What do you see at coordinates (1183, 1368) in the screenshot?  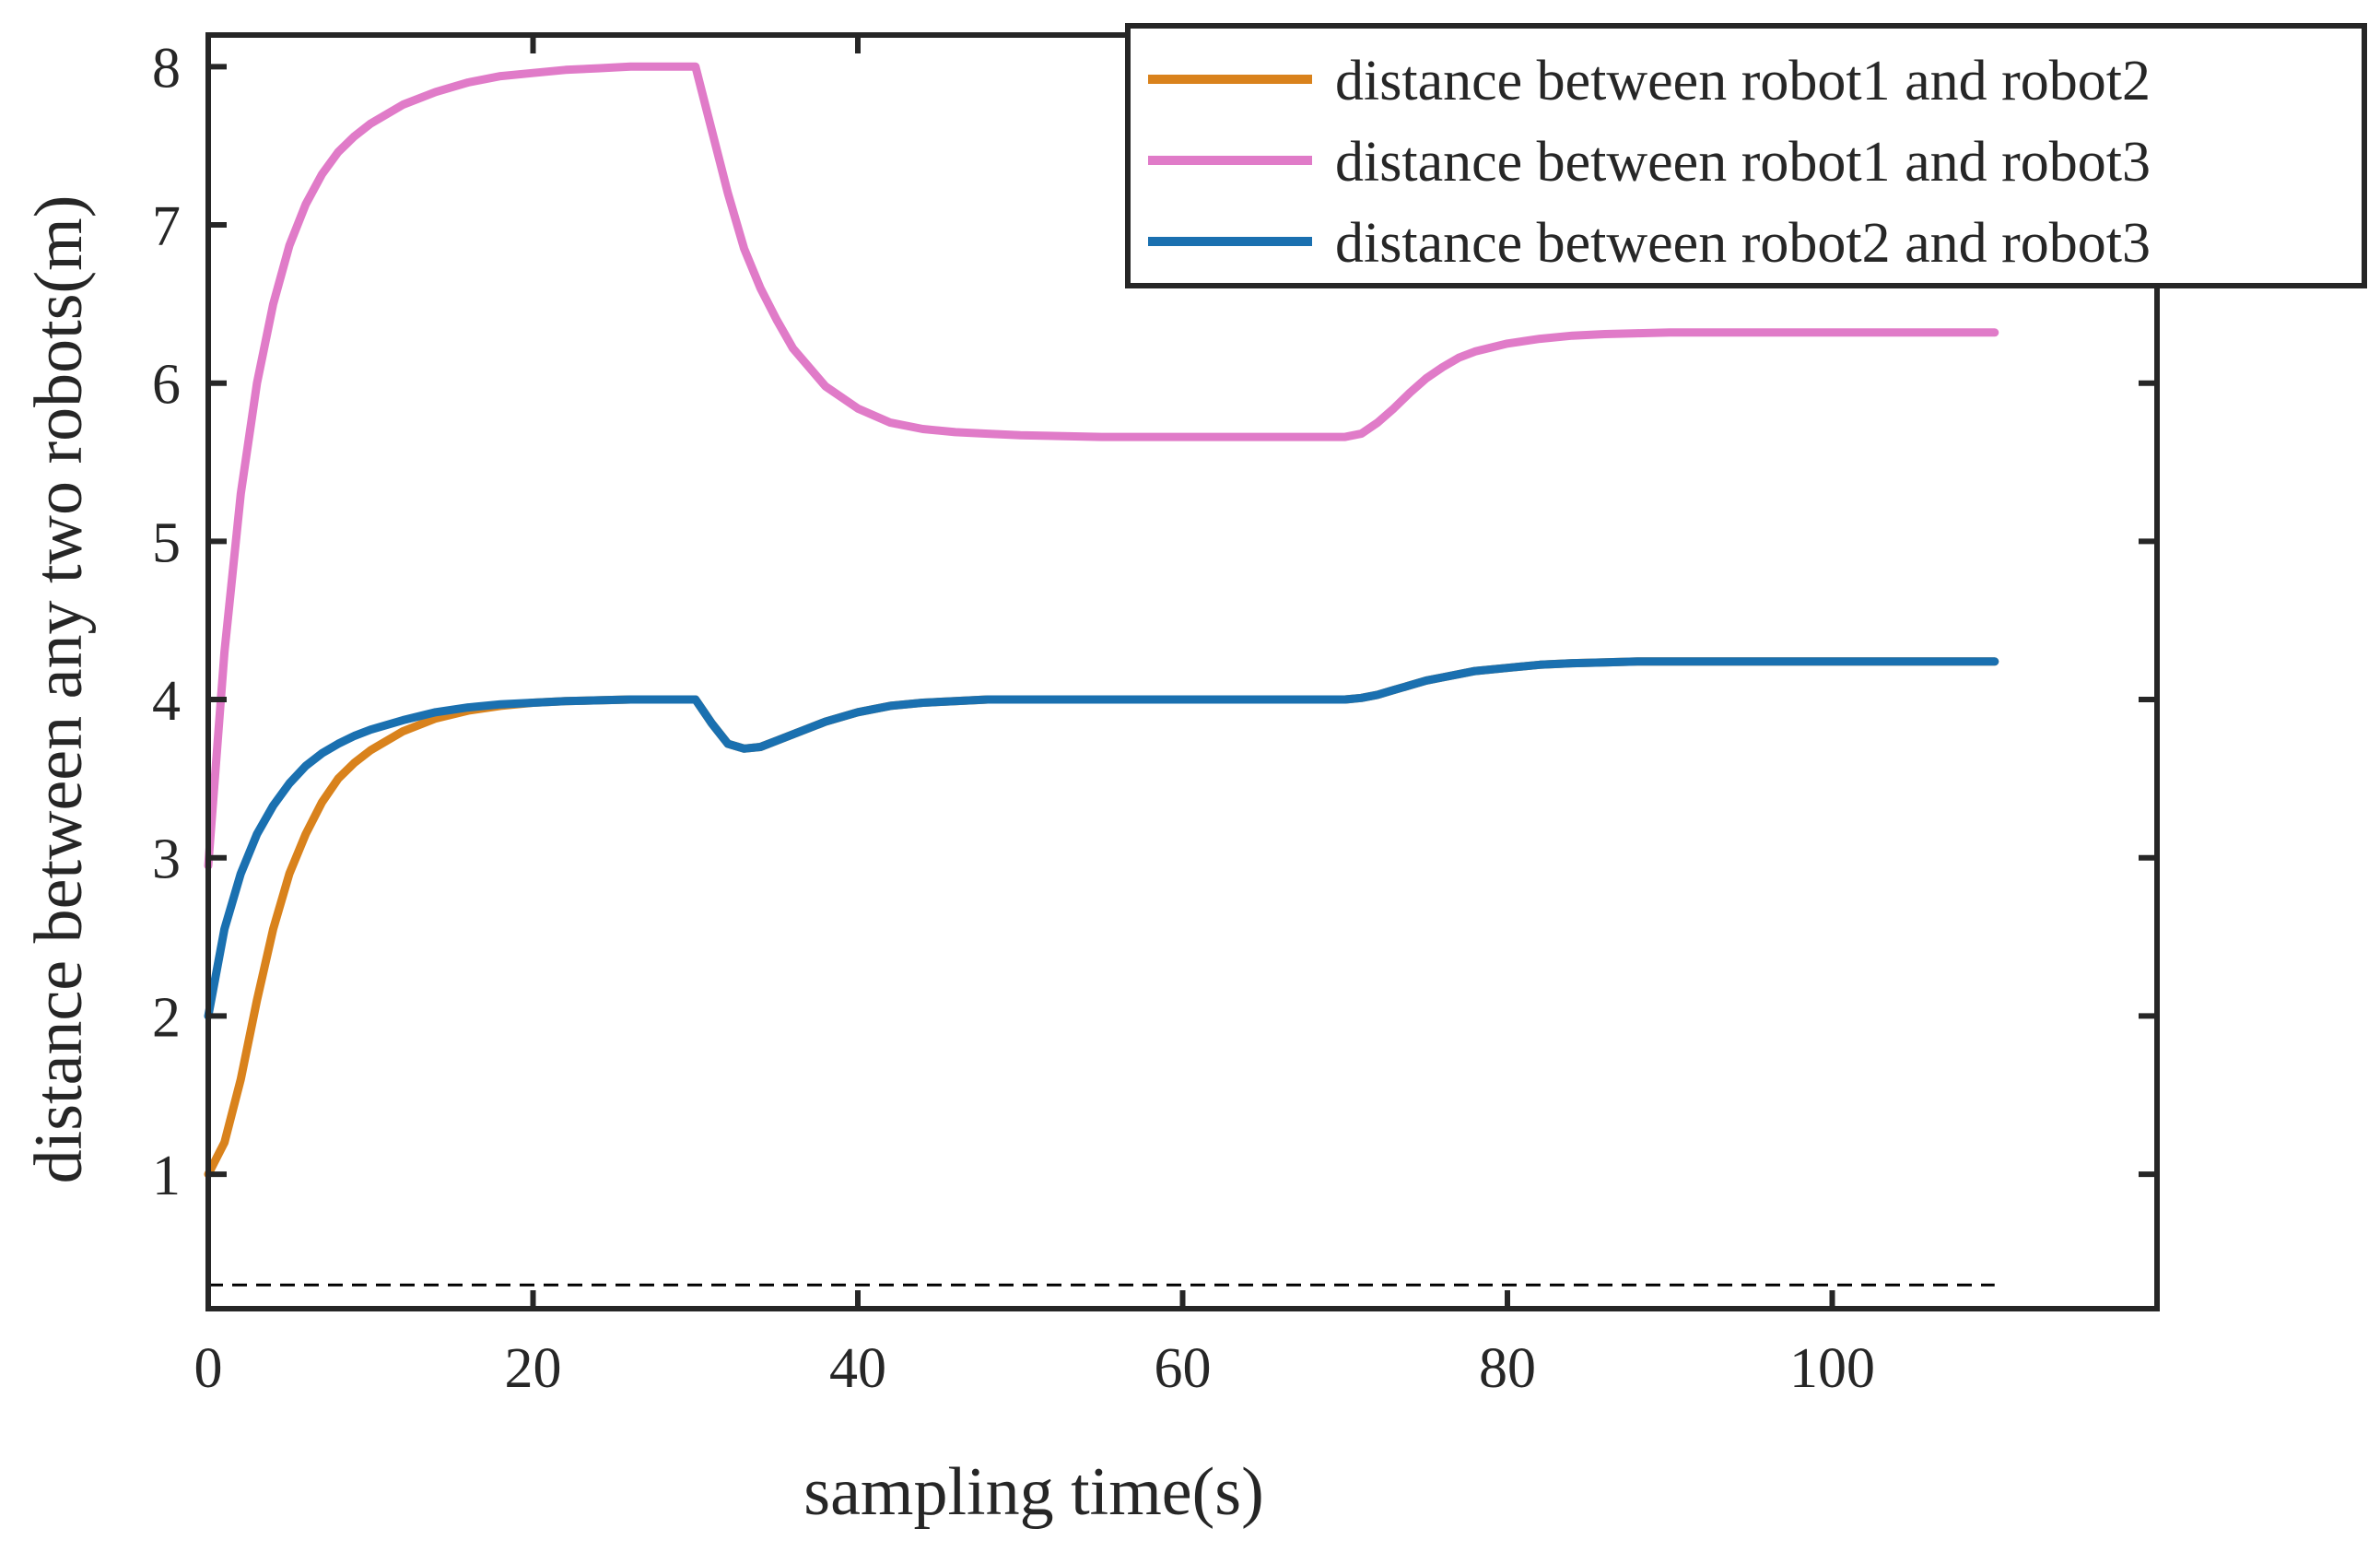 I see `x-tick-label: 60` at bounding box center [1183, 1368].